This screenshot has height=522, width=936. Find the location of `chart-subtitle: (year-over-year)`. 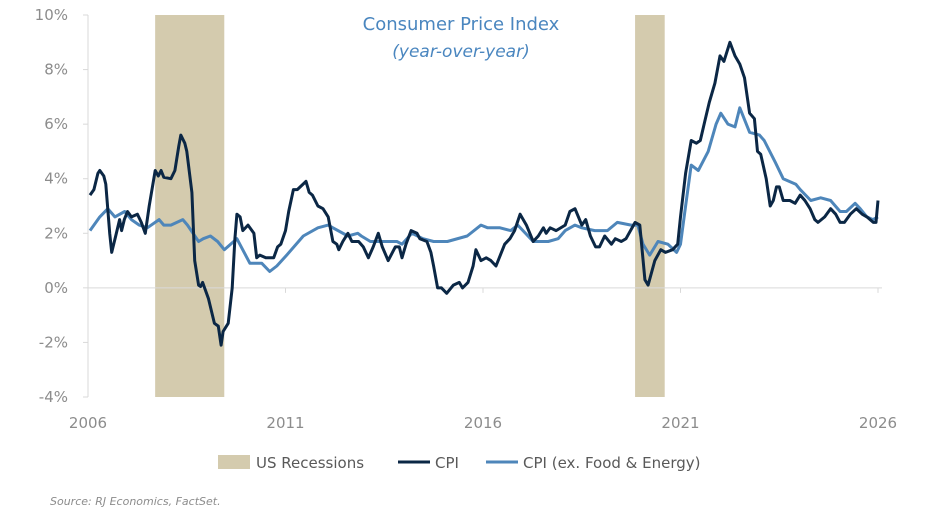

chart-subtitle: (year-over-year) is located at coordinates (460, 52).